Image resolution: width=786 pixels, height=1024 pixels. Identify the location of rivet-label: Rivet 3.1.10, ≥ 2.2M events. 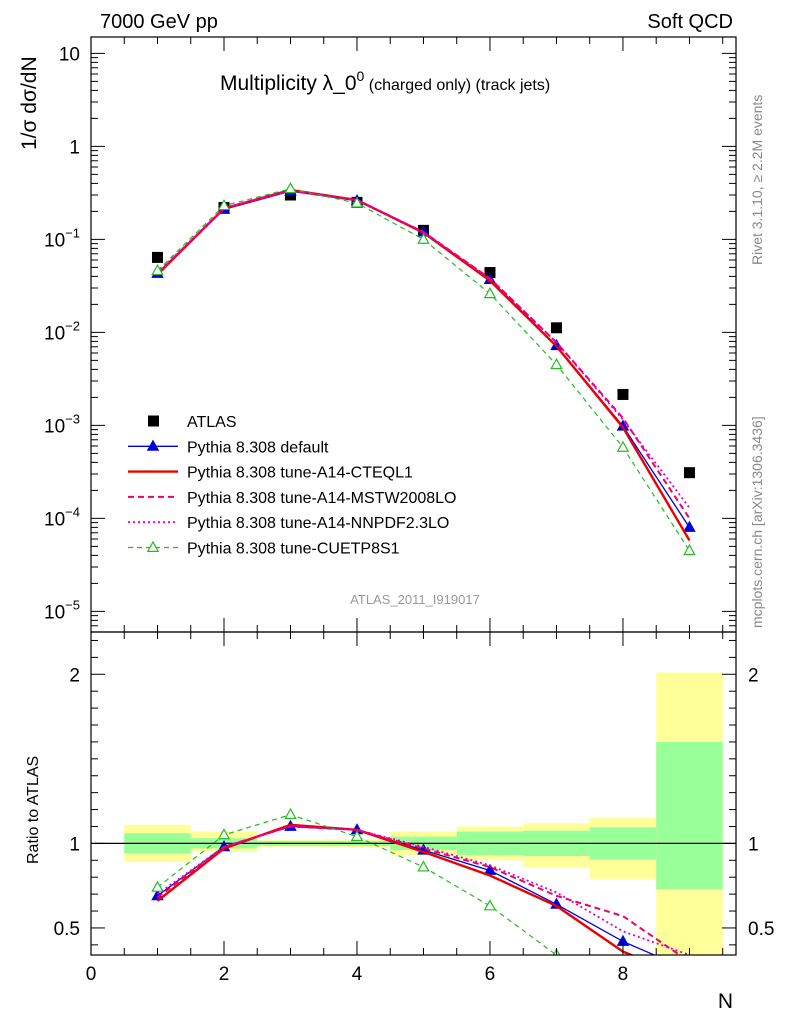
(757, 180).